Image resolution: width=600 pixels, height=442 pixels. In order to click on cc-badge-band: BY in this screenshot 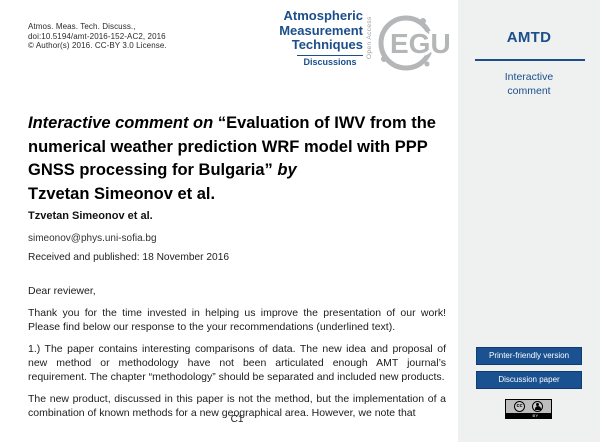, I will do `click(528, 415)`.